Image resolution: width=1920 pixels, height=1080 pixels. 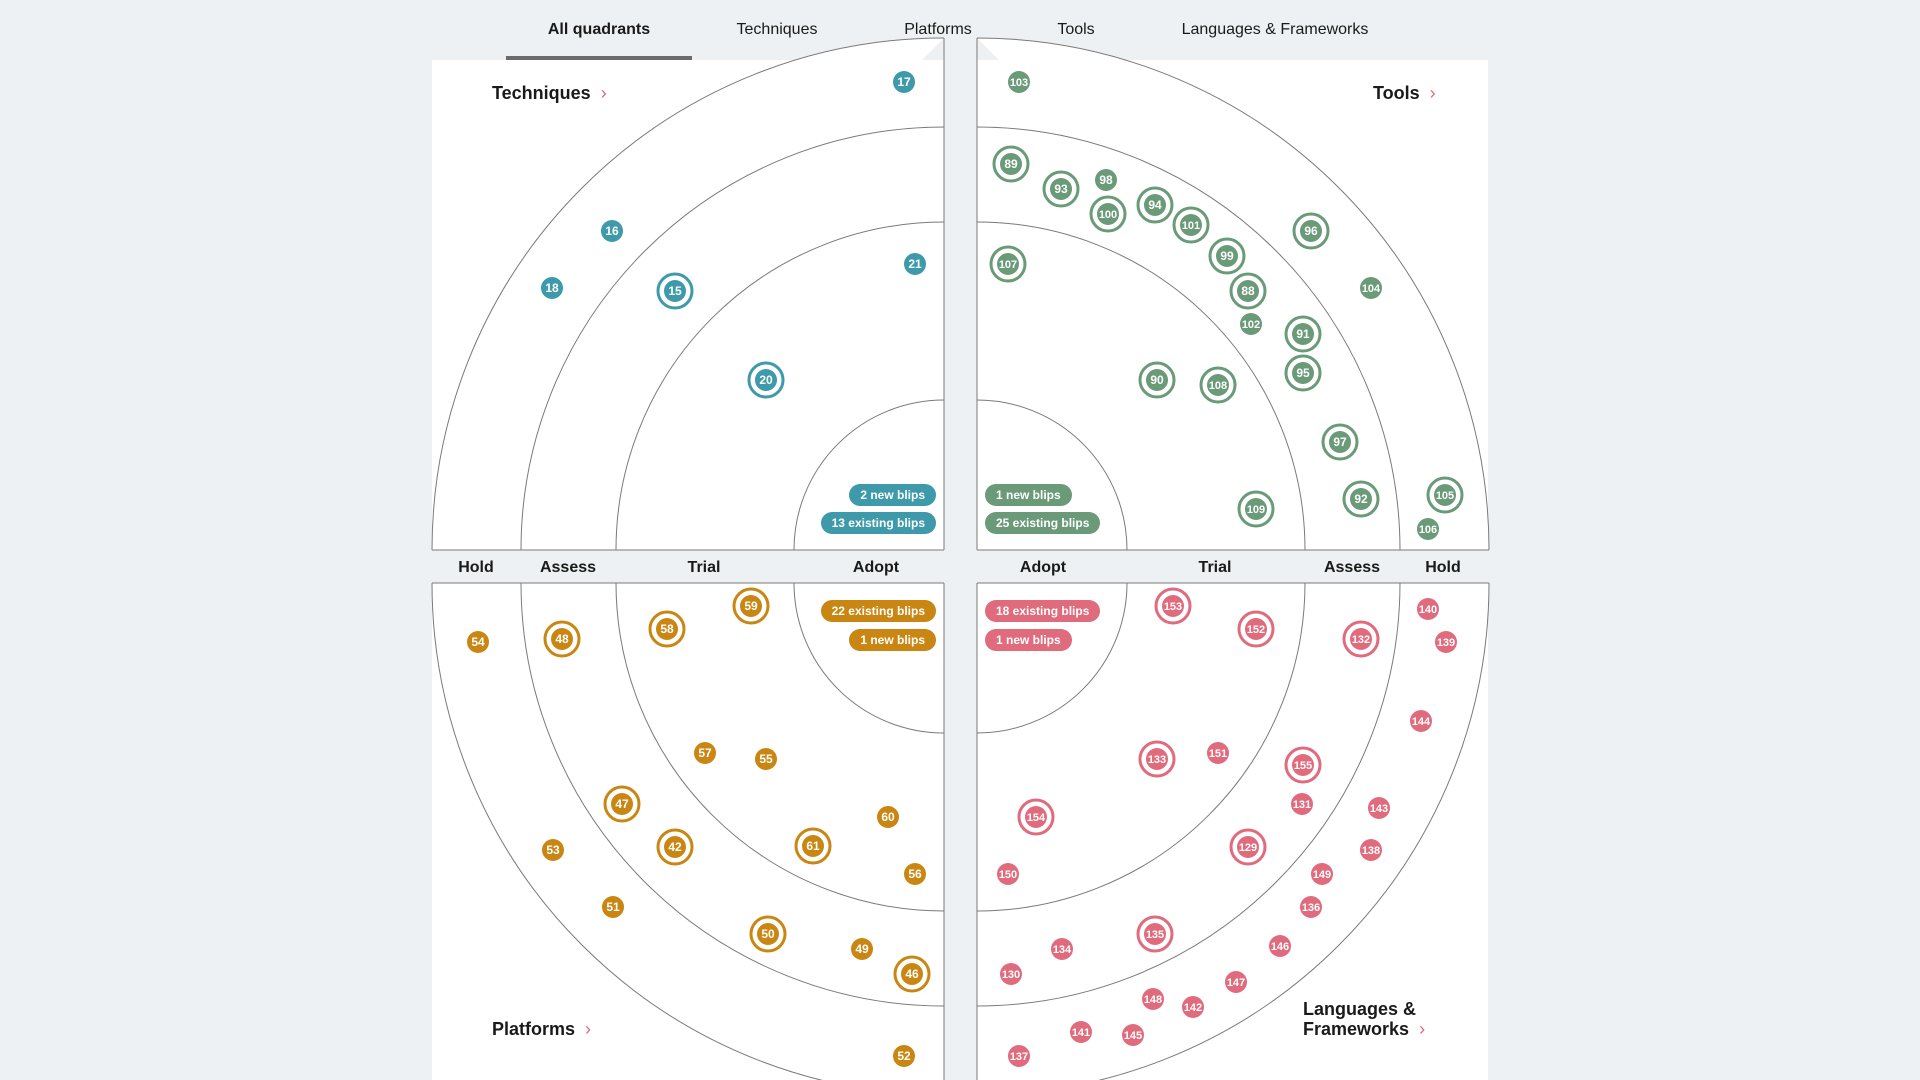 I want to click on blip-148: 148, so click(x=1153, y=999).